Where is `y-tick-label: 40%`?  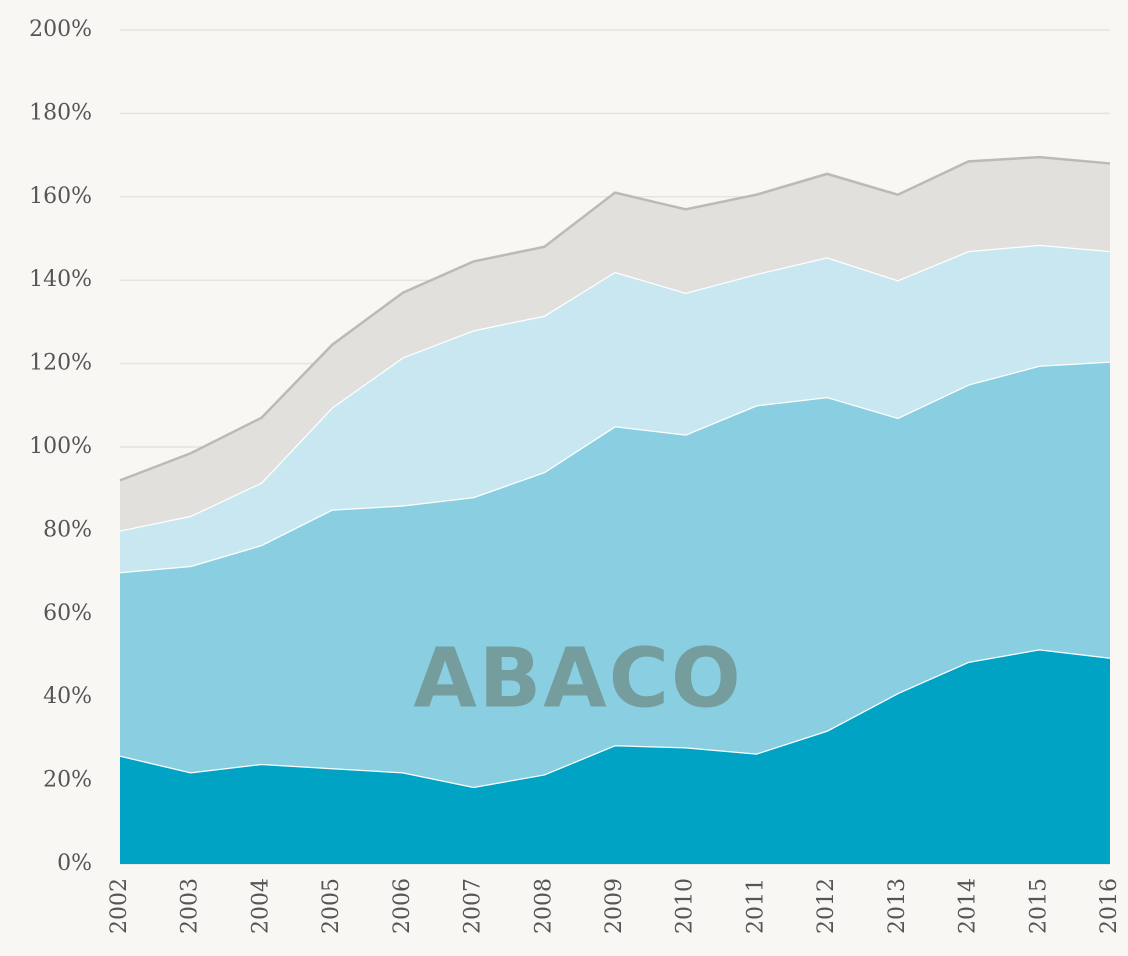 y-tick-label: 40% is located at coordinates (67, 696).